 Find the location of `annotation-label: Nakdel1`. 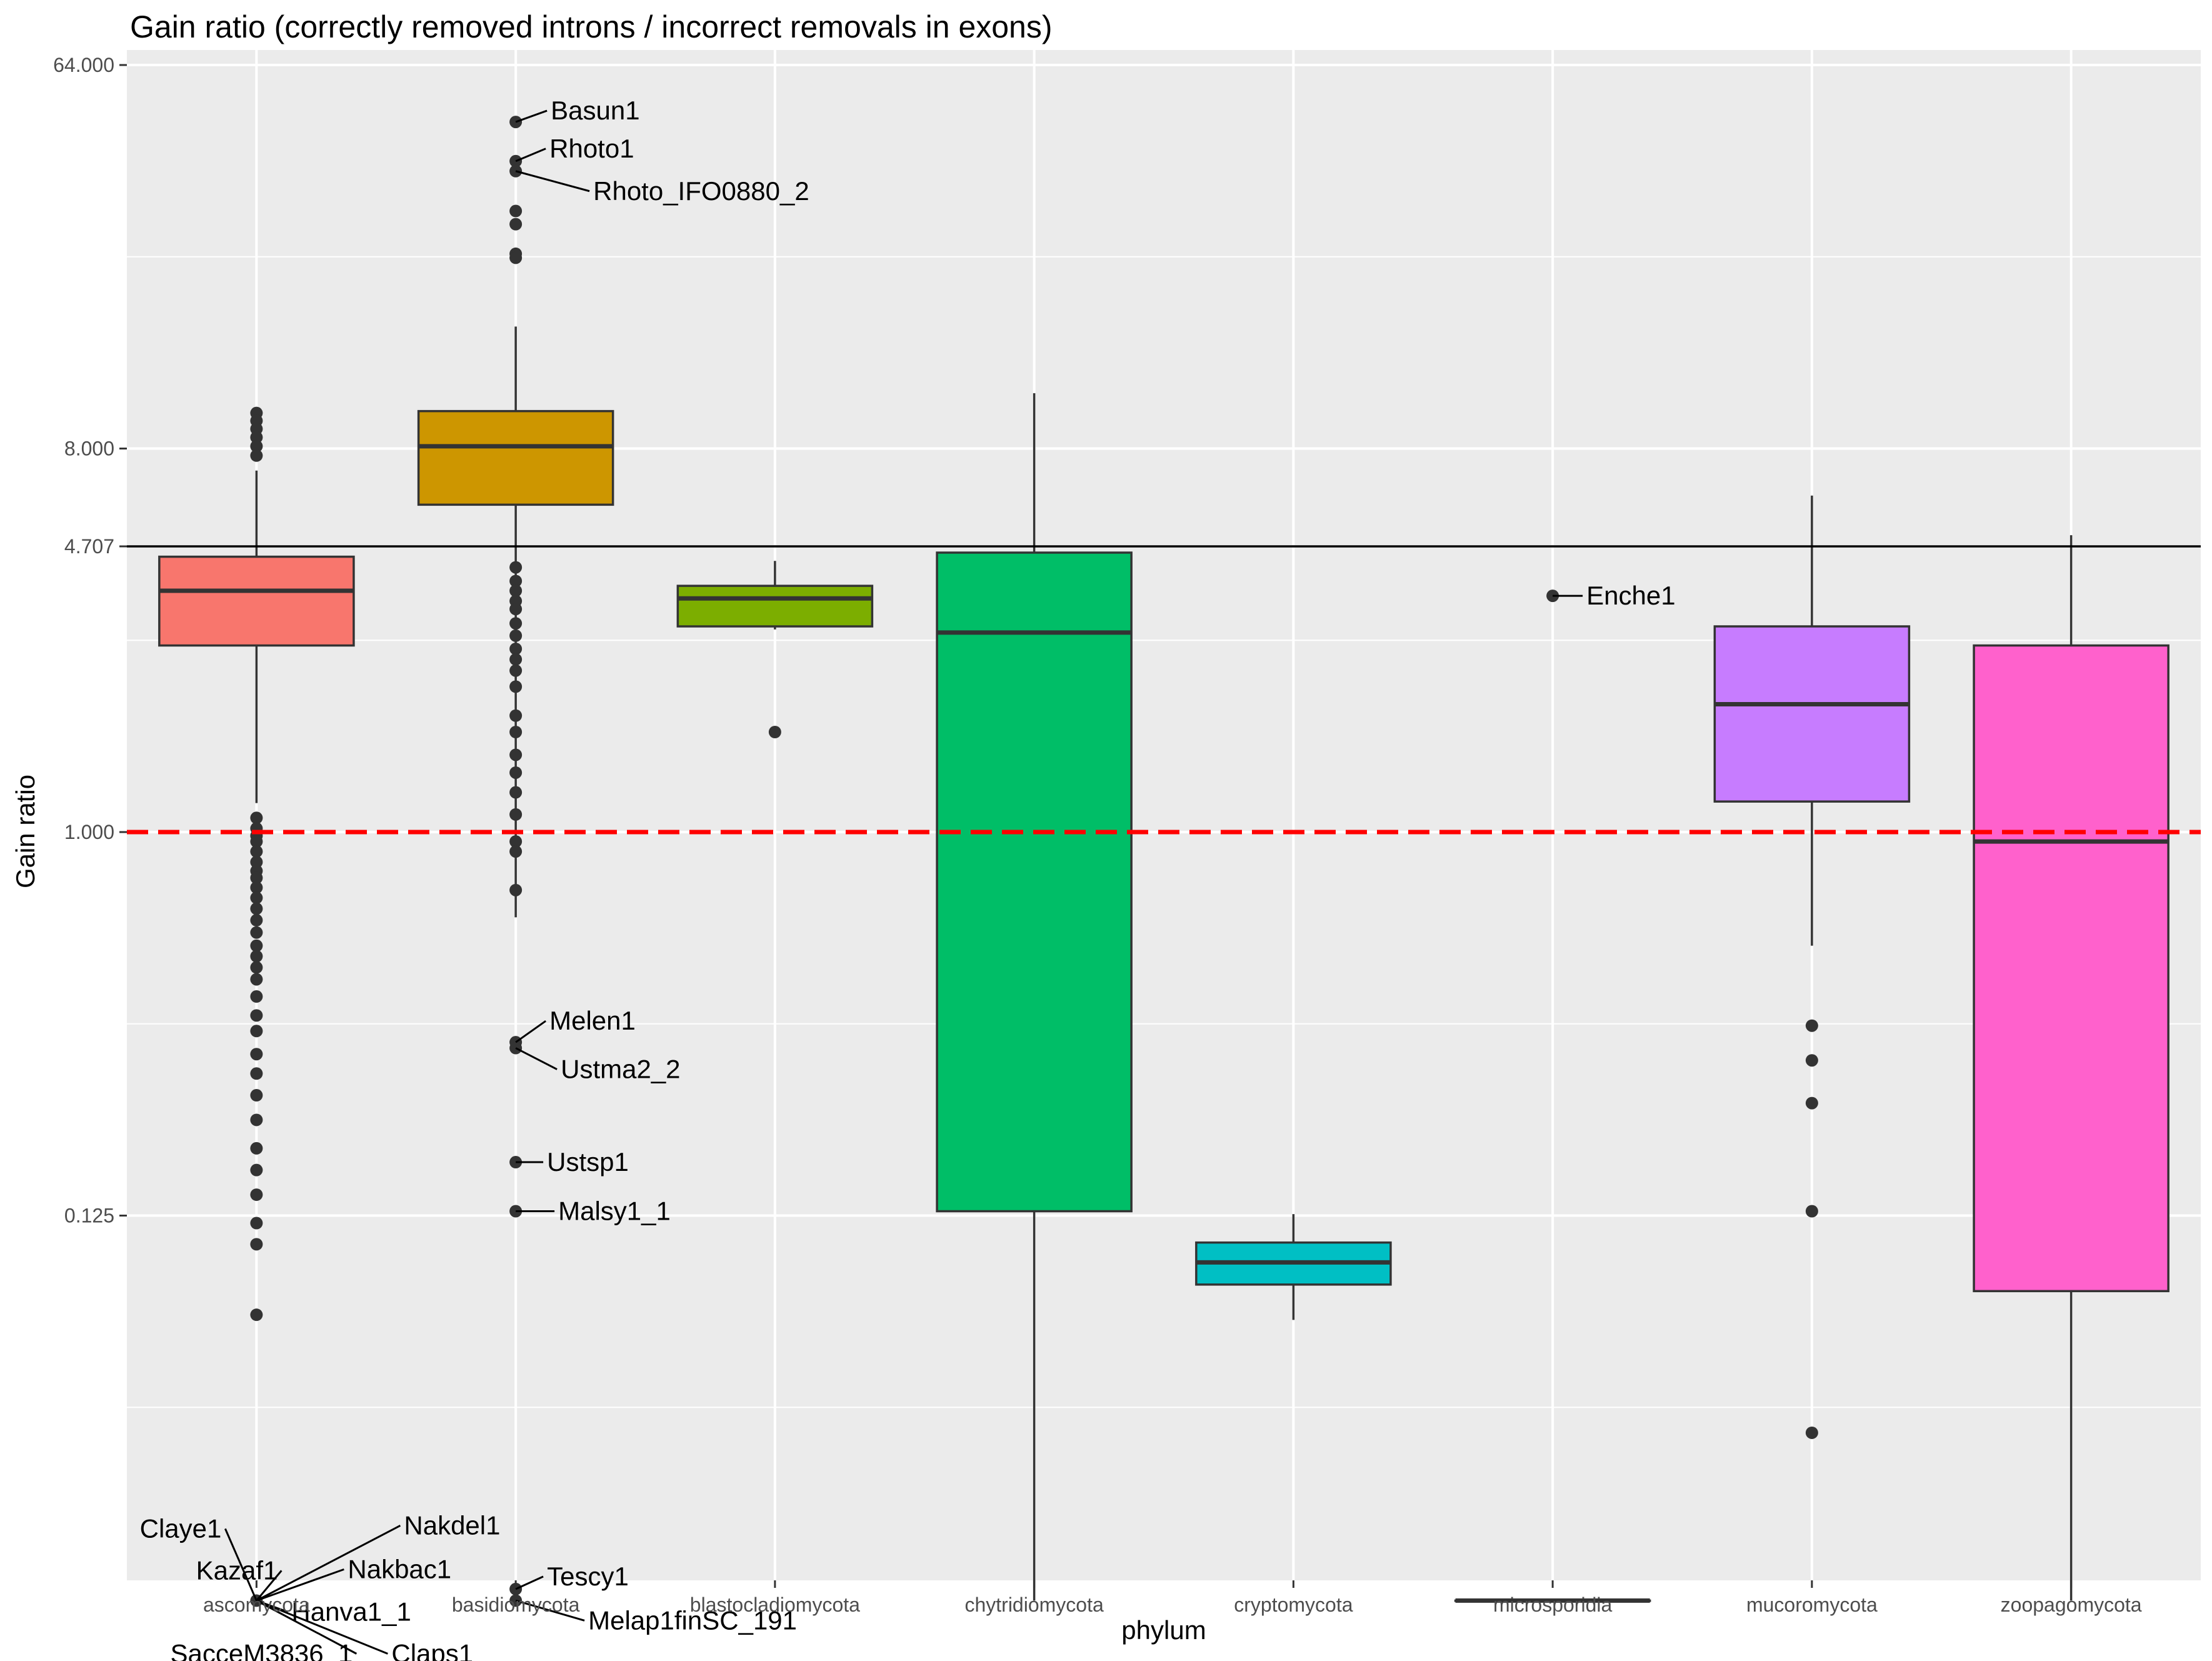

annotation-label: Nakdel1 is located at coordinates (452, 1525).